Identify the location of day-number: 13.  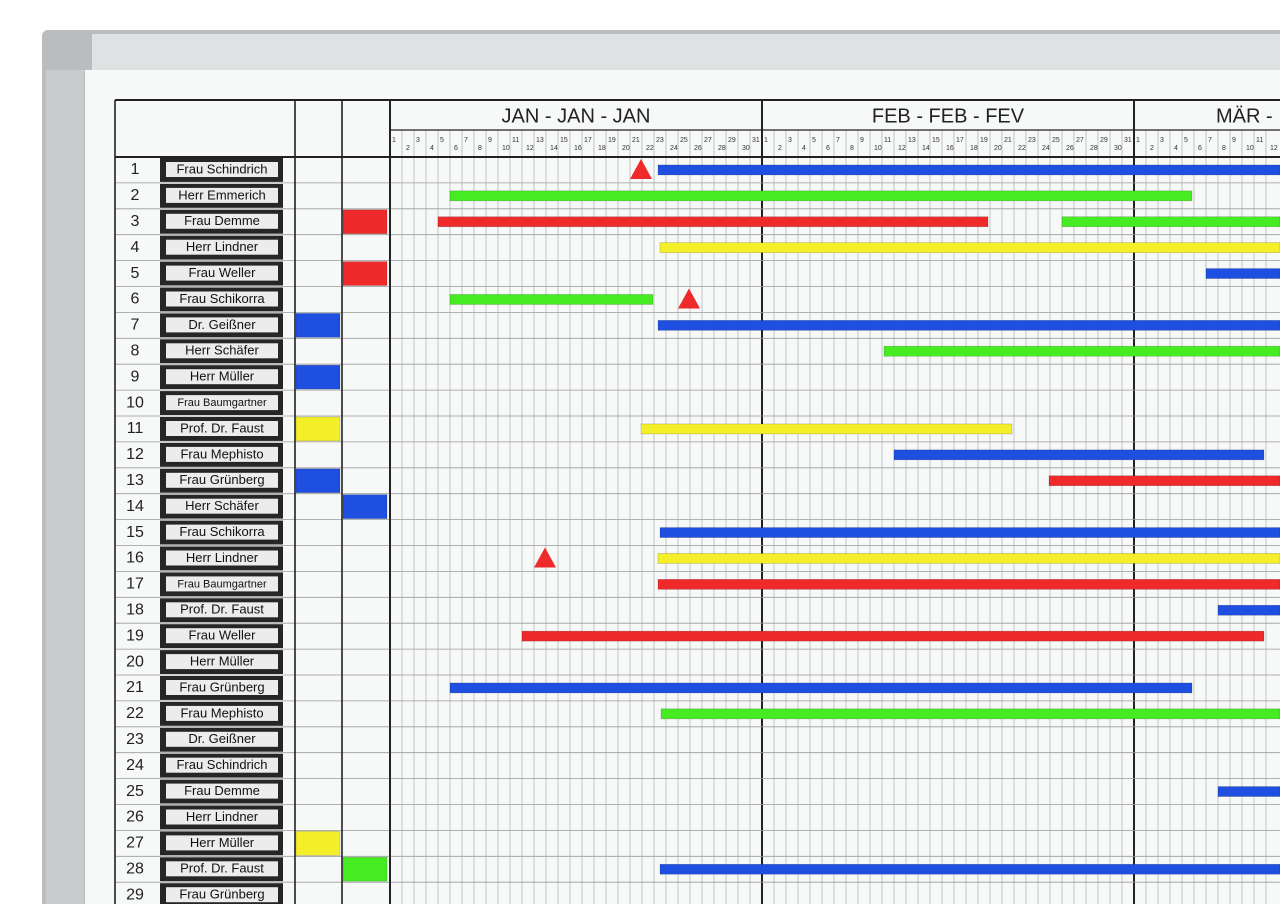
(540, 140).